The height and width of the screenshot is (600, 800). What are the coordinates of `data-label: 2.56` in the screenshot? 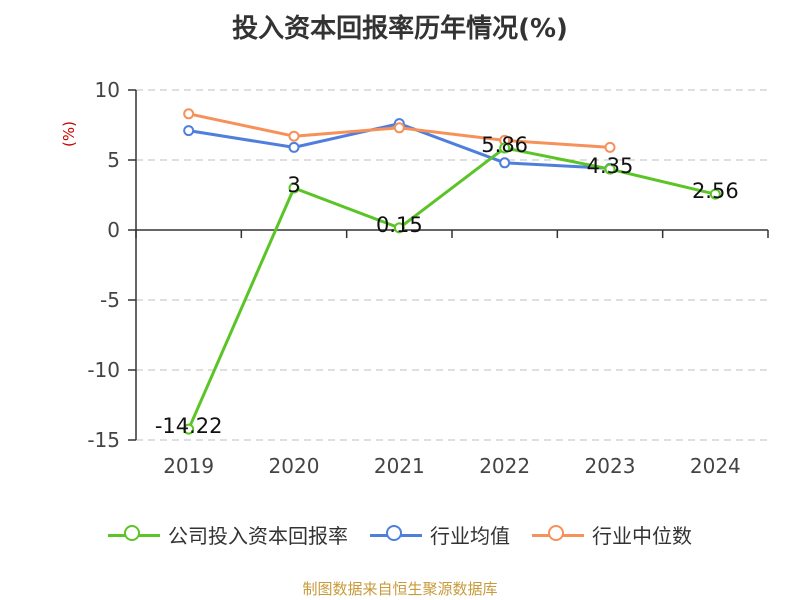 It's located at (715, 191).